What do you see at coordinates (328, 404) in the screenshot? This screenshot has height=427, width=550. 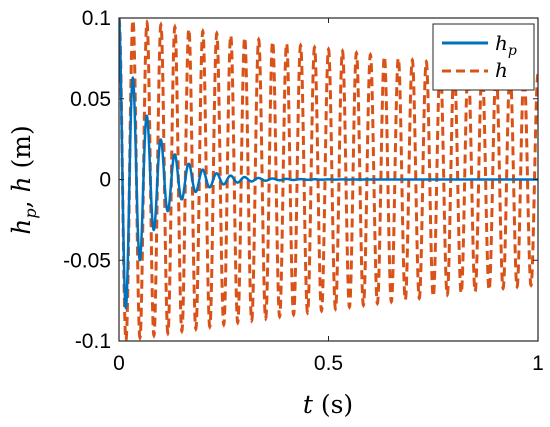 I see `x-axis-label: t (s)` at bounding box center [328, 404].